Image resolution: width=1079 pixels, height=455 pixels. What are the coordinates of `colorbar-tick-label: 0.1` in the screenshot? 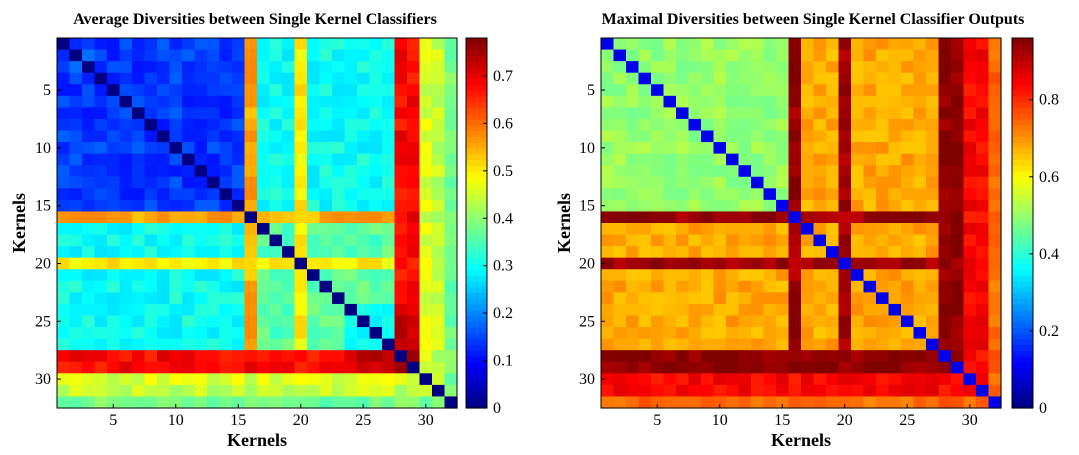 It's located at (503, 361).